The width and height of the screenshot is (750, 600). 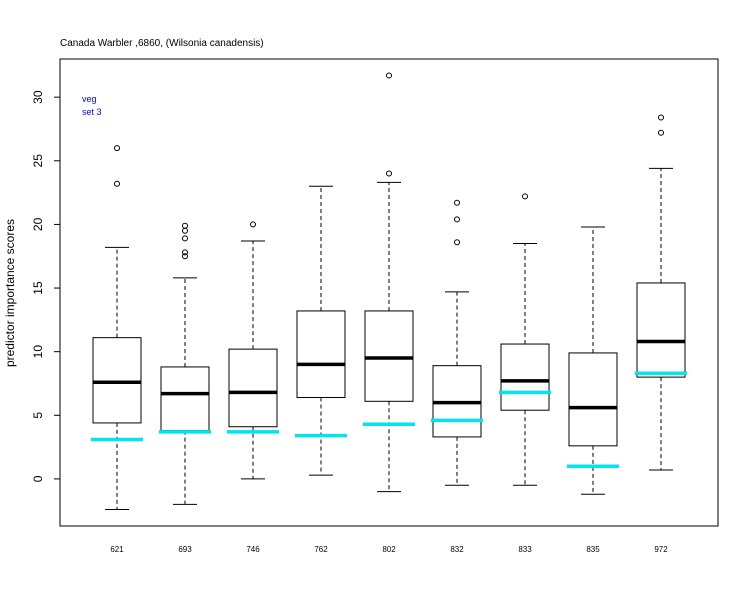 What do you see at coordinates (38, 478) in the screenshot?
I see `y-tick-label-0: 0` at bounding box center [38, 478].